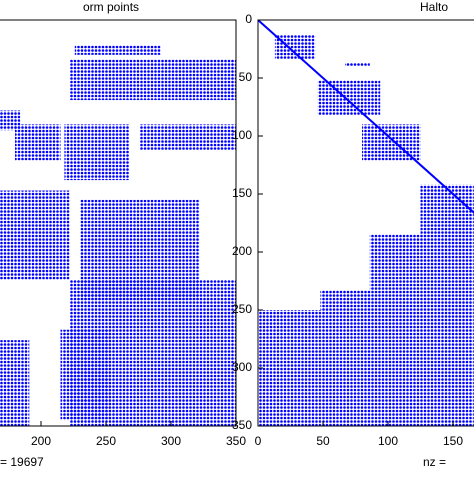  Describe the element at coordinates (242, 251) in the screenshot. I see `y-tick-label: 200` at that location.